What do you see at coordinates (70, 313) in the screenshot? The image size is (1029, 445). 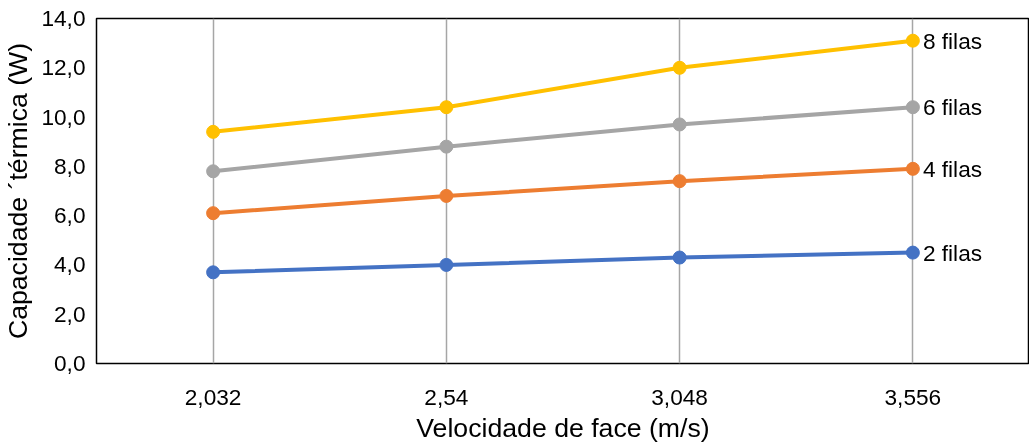 I see `y-tick-label: 2,0` at bounding box center [70, 313].